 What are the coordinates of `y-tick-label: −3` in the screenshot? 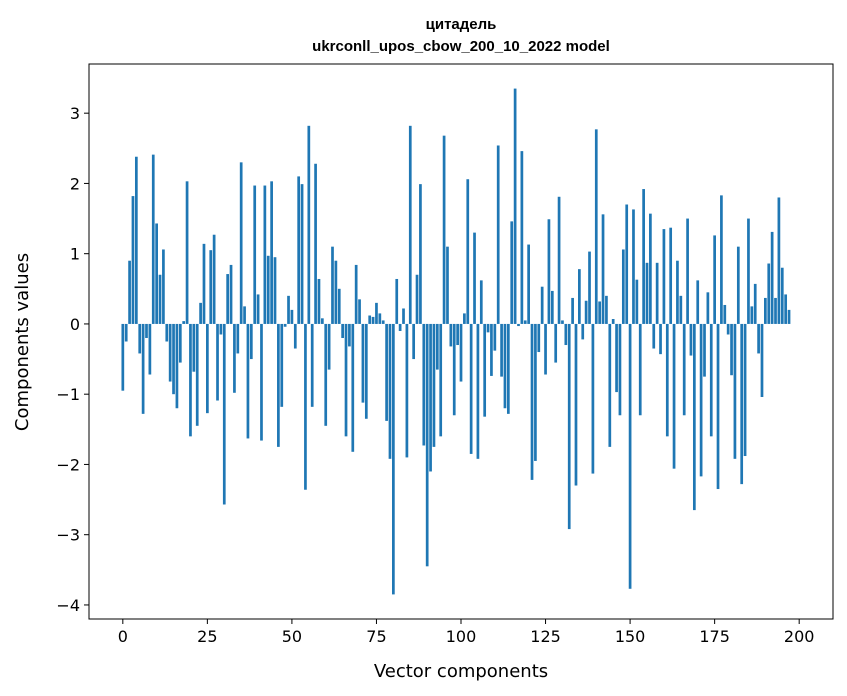 It's located at (68, 535).